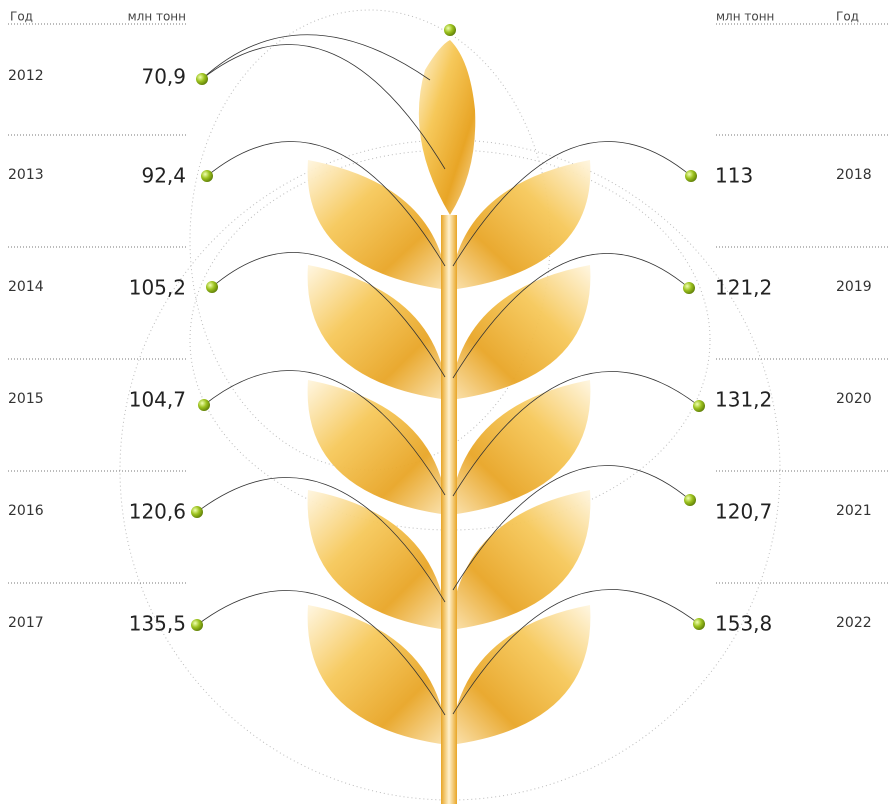 This screenshot has height=804, width=892. Describe the element at coordinates (854, 623) in the screenshot. I see `year: 2022` at that location.